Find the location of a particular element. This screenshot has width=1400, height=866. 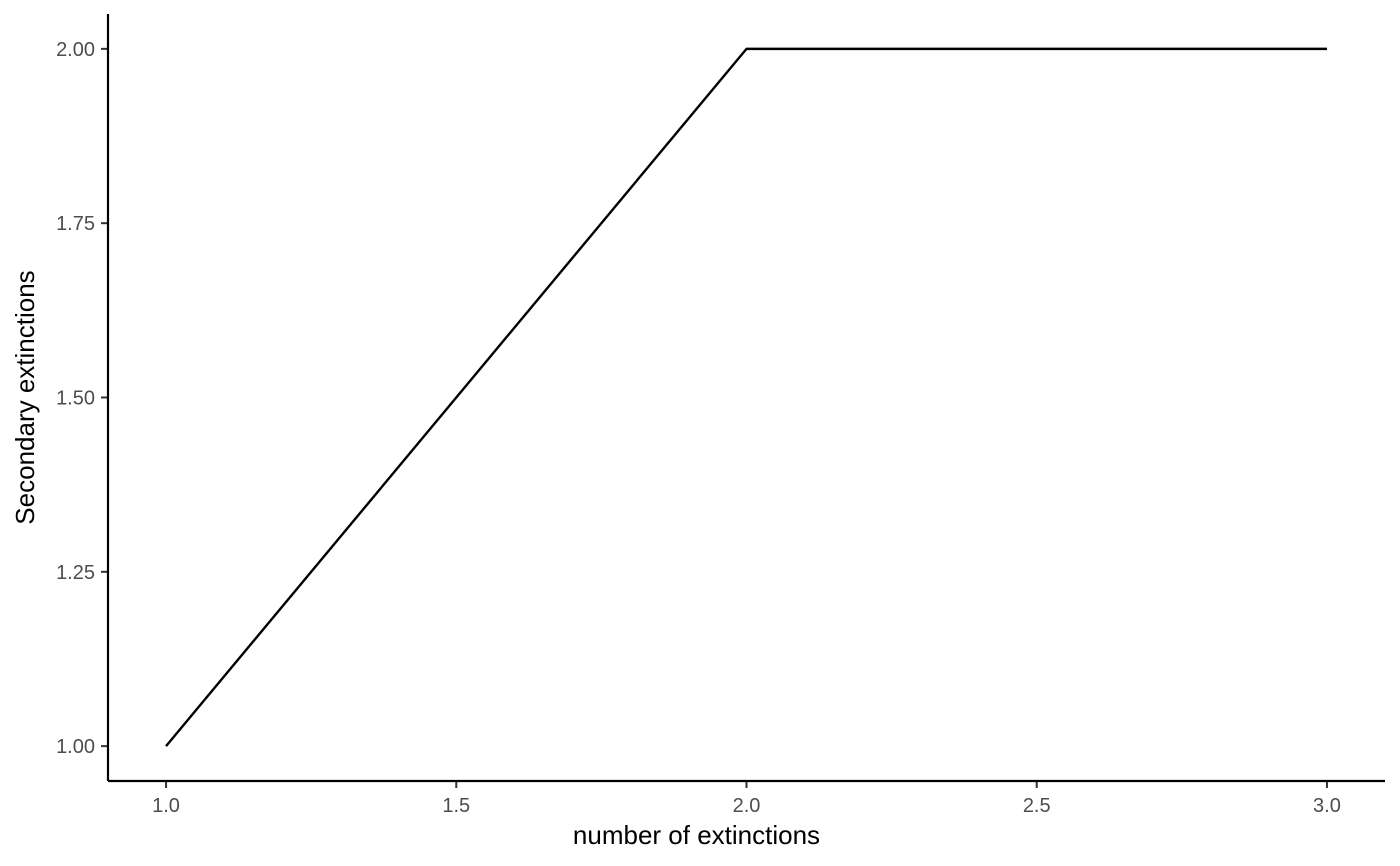

x-tick-label: 2.0 is located at coordinates (747, 806).